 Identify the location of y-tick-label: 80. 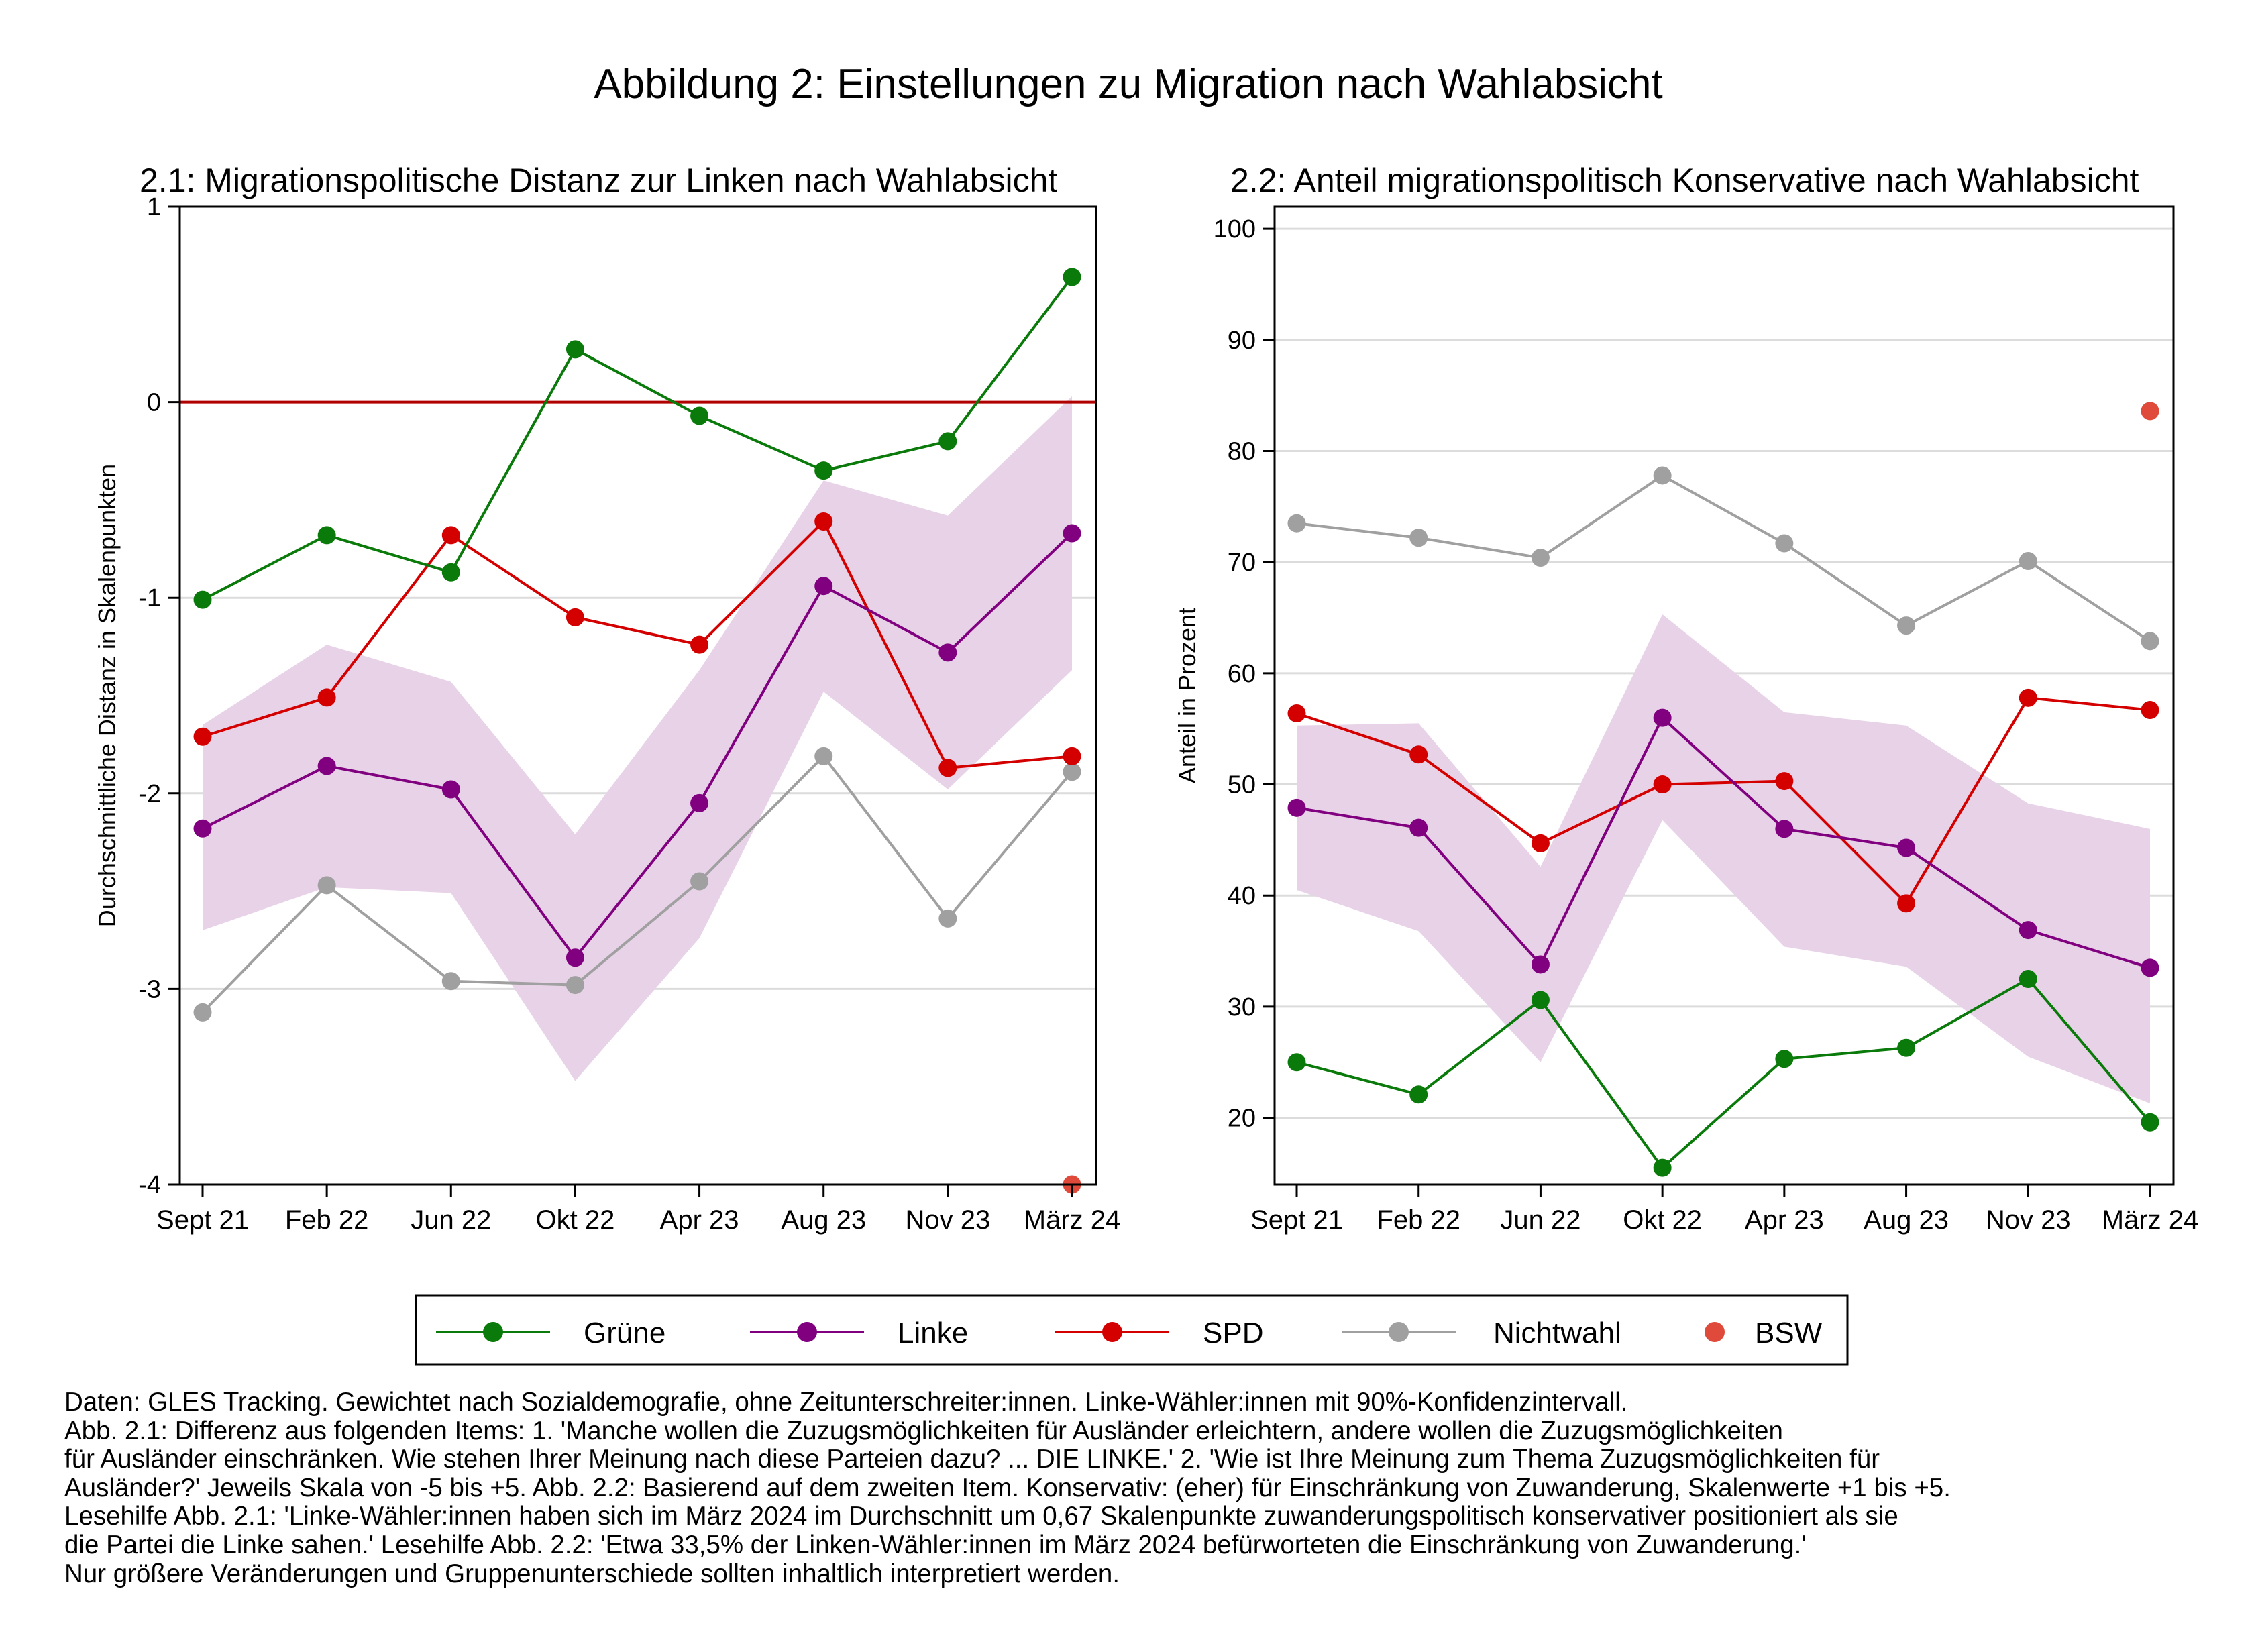
(1242, 452).